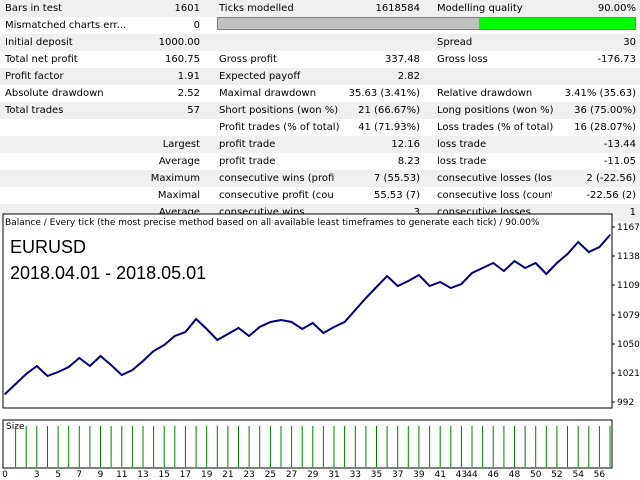 The image size is (640, 480). I want to click on report-cell: 55.53 (7), so click(397, 195).